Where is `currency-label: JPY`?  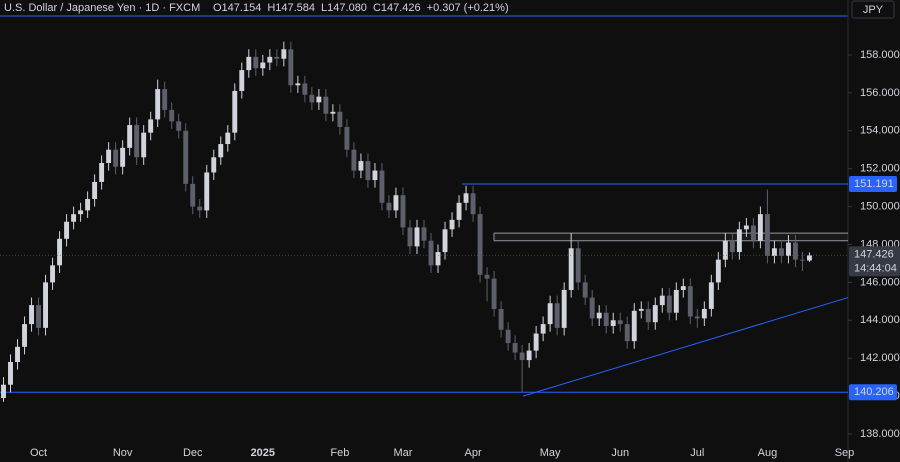
currency-label: JPY is located at coordinates (873, 10).